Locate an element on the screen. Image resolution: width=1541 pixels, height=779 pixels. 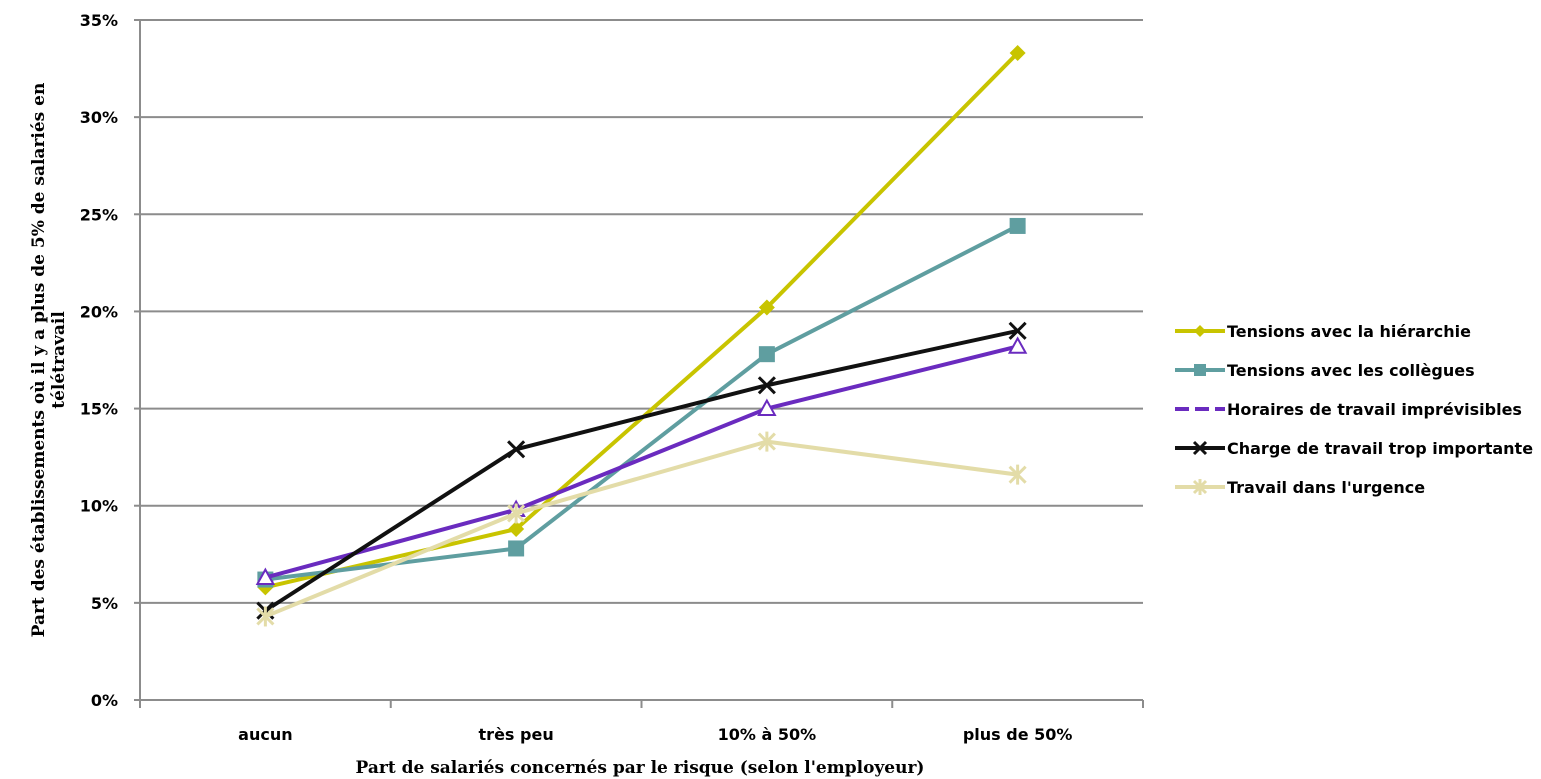
legend-item: Tensions avec les collègues is located at coordinates (1325, 370).